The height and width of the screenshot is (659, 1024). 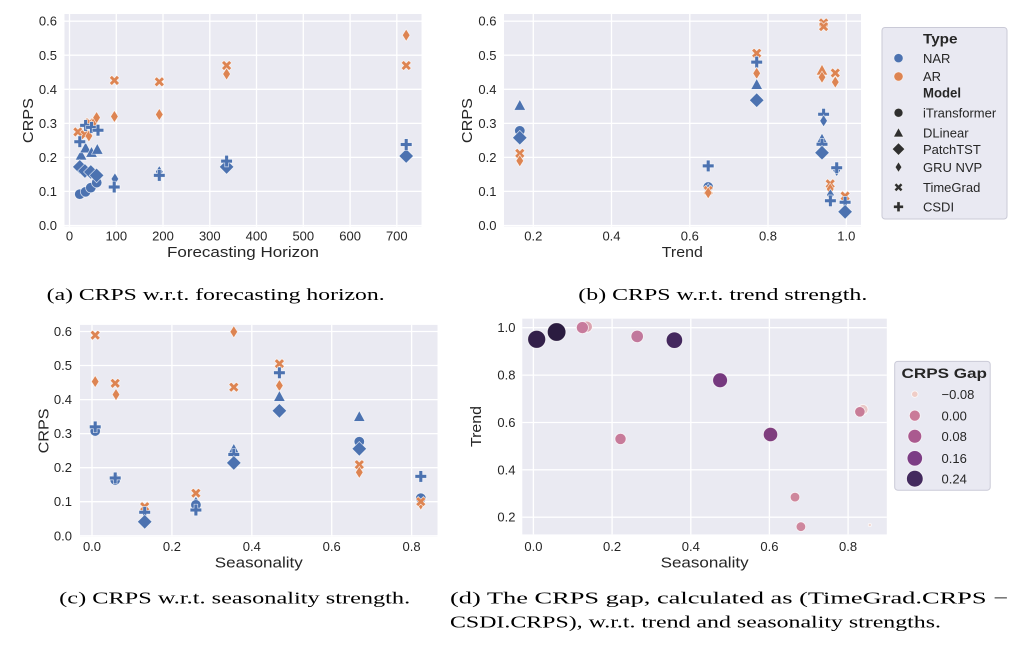 I want to click on svg-text: 200, so click(x=163, y=236).